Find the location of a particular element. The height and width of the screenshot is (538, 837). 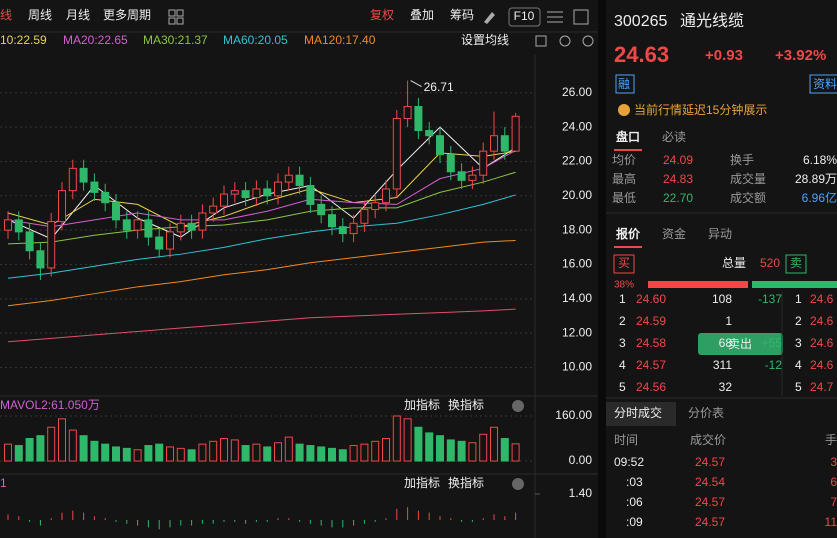

stat-label: 成交额 is located at coordinates (748, 197).